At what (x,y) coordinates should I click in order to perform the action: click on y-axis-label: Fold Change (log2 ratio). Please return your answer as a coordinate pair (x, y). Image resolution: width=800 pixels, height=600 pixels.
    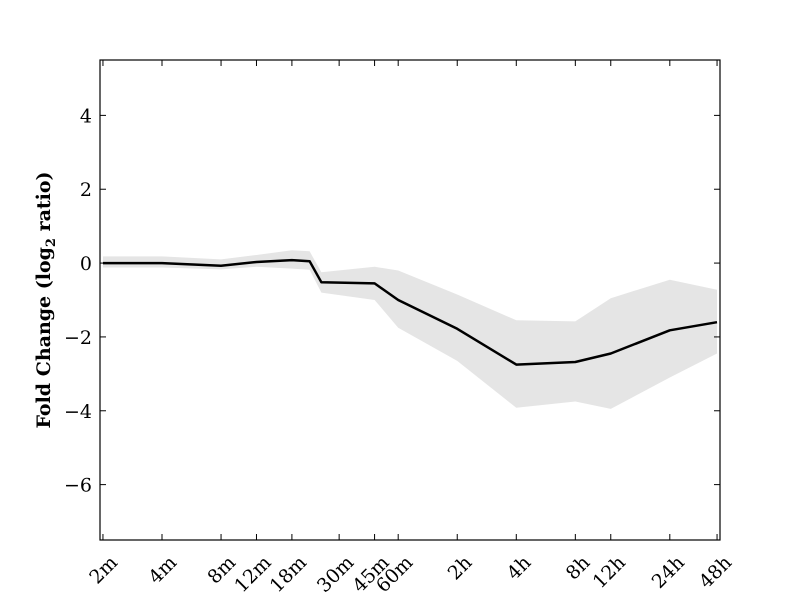
    Looking at the image, I should click on (46, 299).